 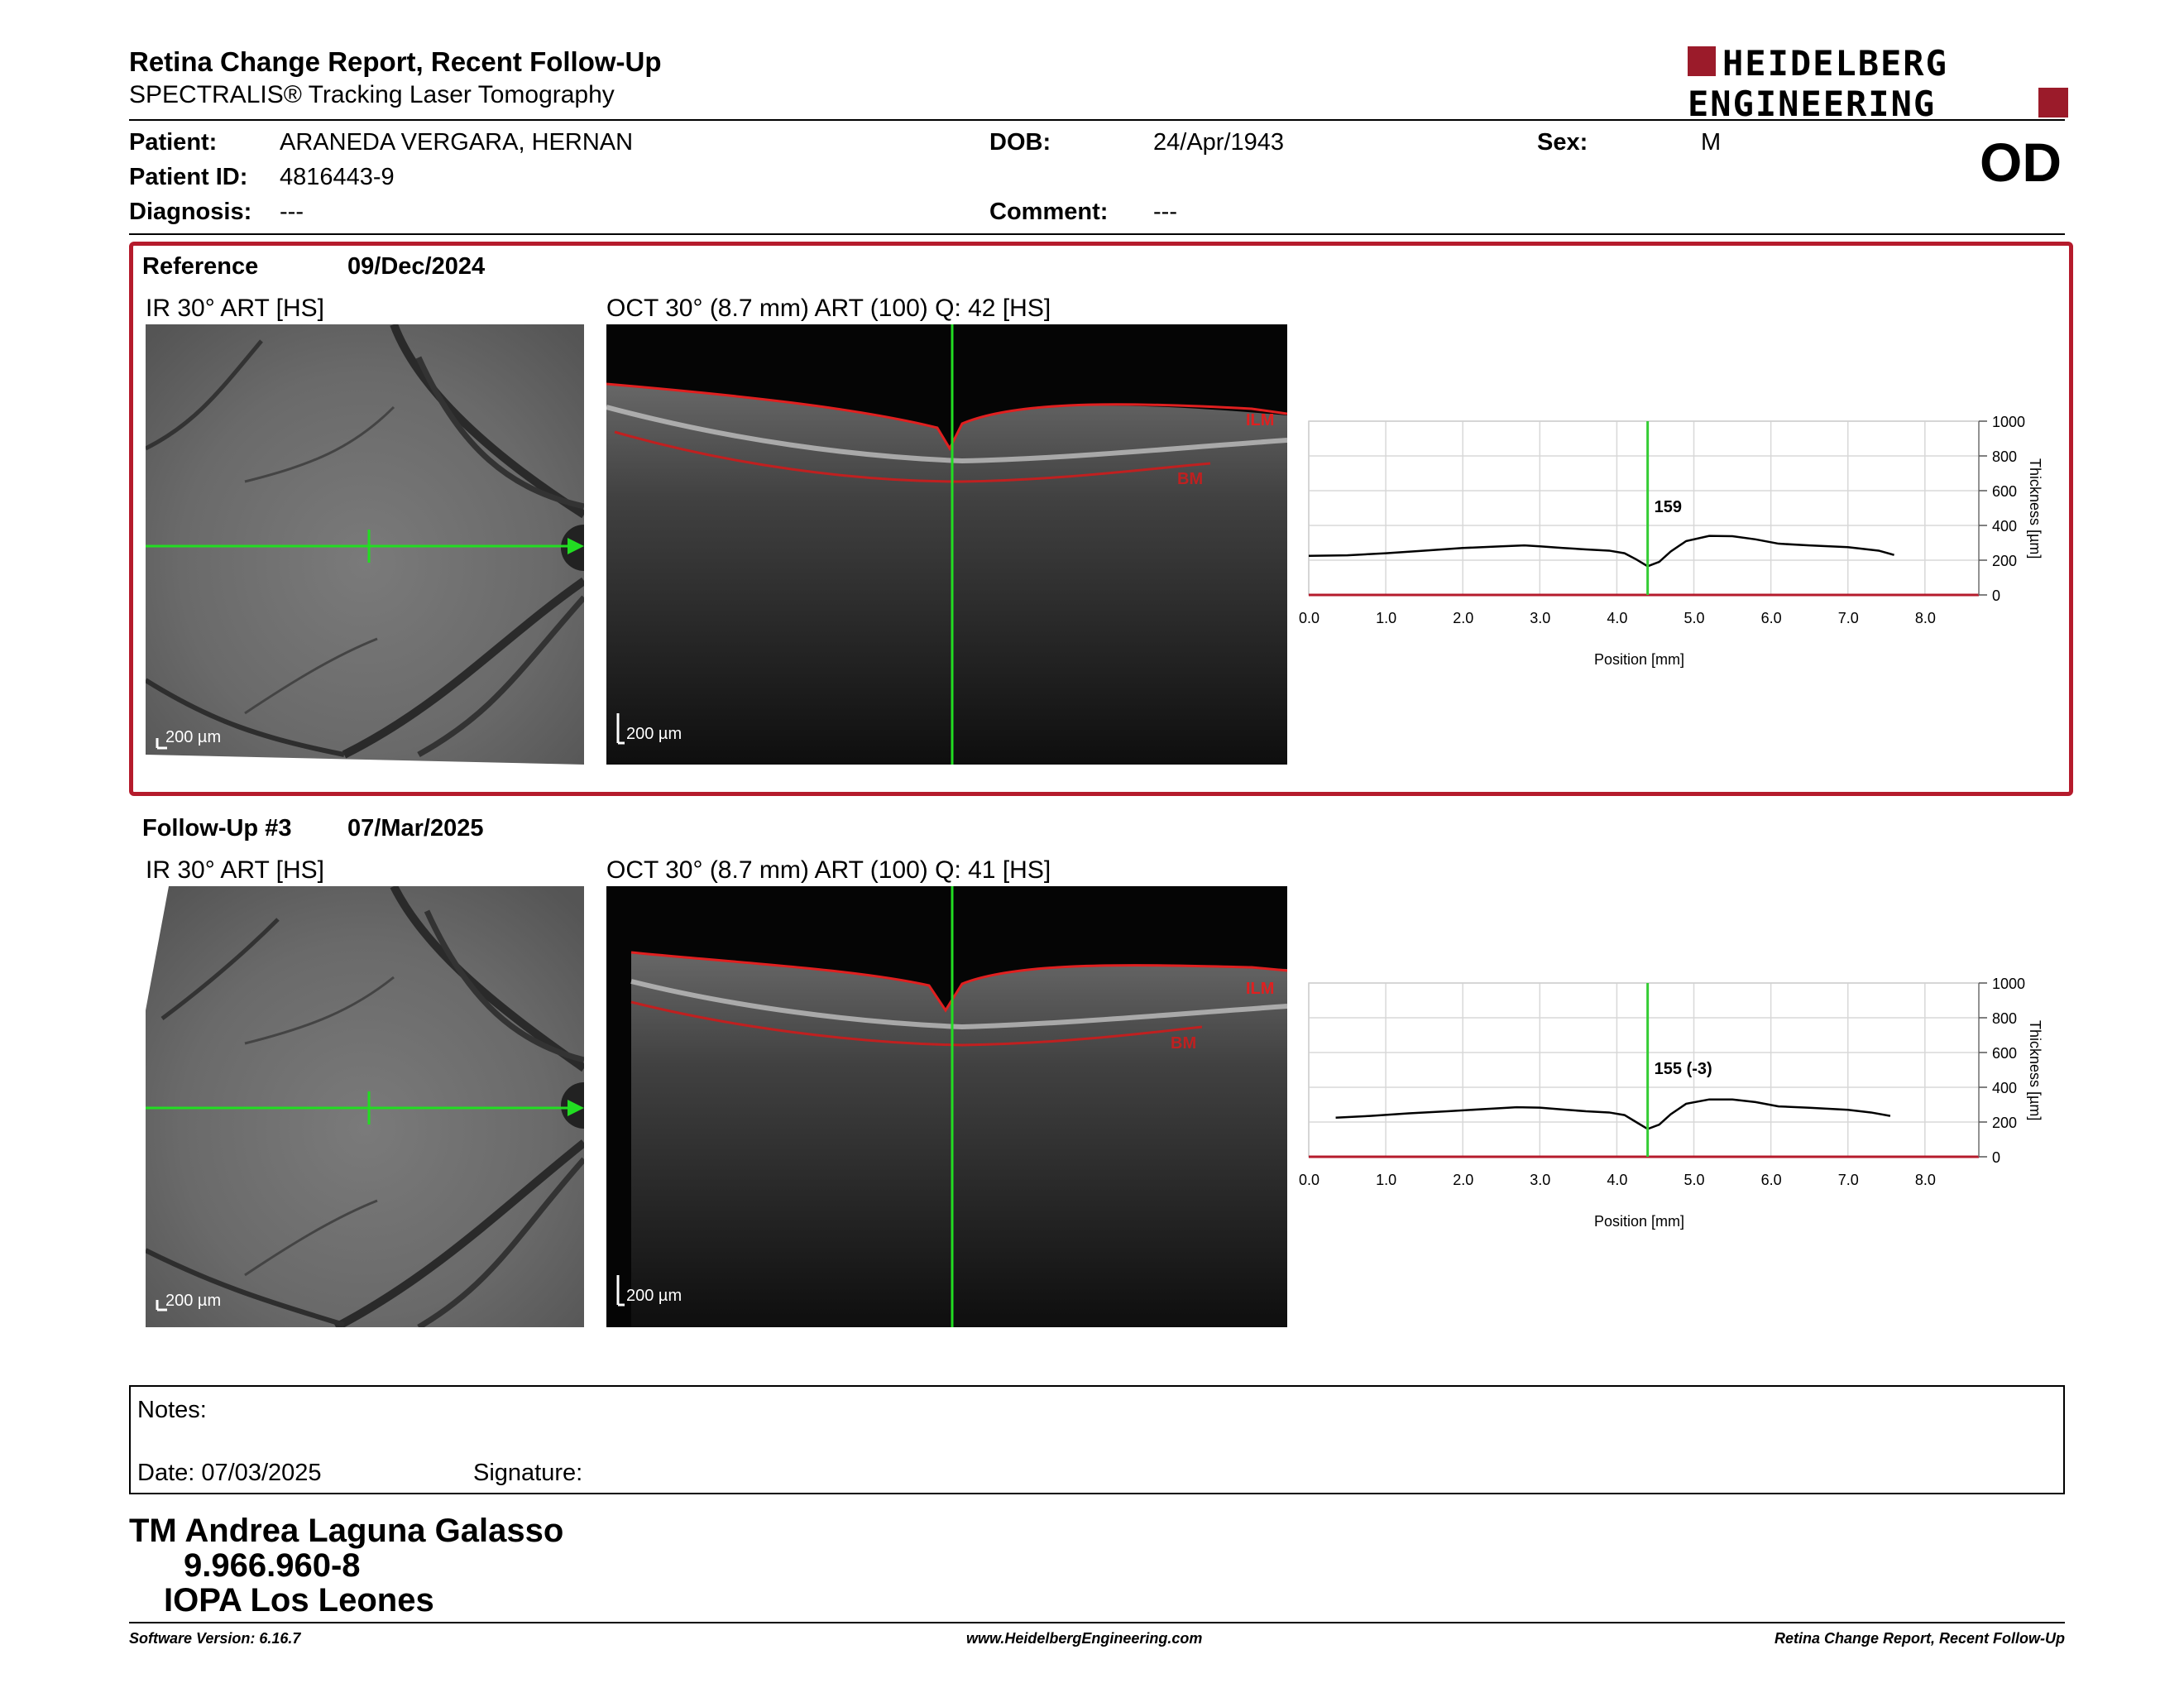 What do you see at coordinates (172, 1410) in the screenshot?
I see `notes-label: Notes:` at bounding box center [172, 1410].